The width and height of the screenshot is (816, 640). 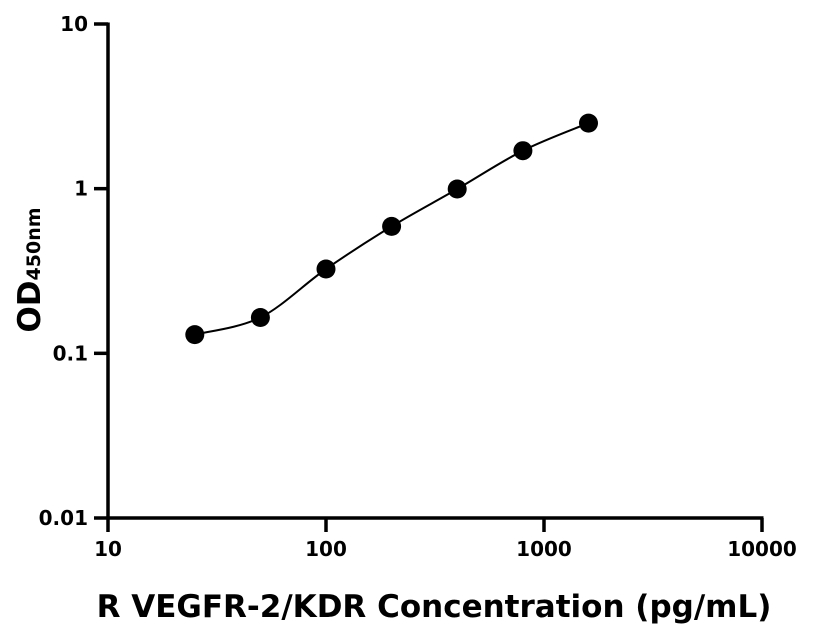 What do you see at coordinates (108, 549) in the screenshot?
I see `x-tick-label: 10` at bounding box center [108, 549].